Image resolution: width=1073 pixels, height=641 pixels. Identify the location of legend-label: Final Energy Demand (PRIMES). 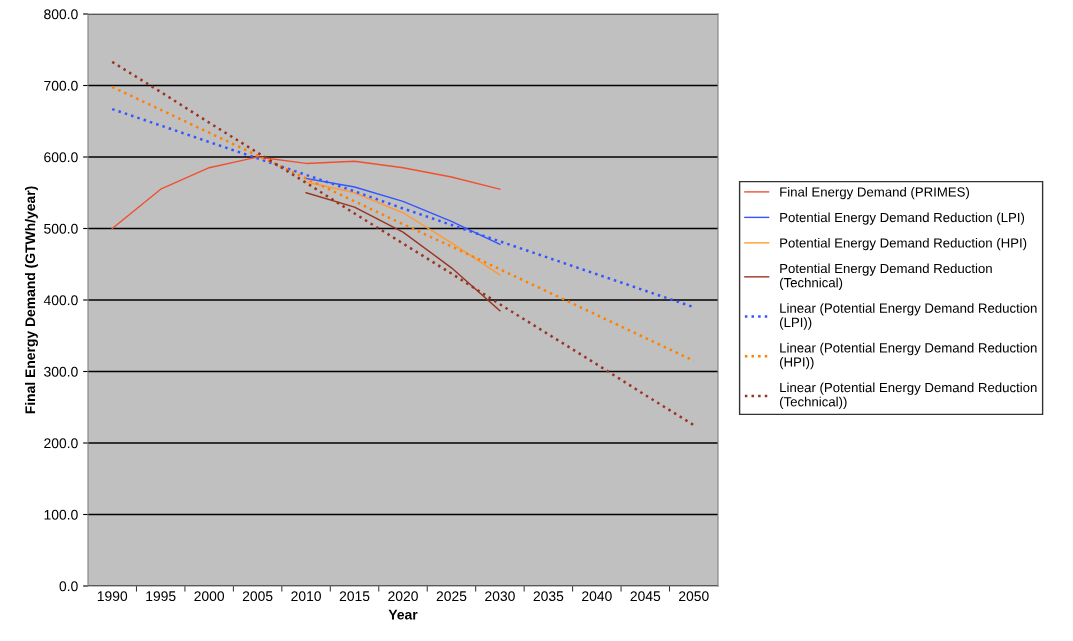
(875, 193).